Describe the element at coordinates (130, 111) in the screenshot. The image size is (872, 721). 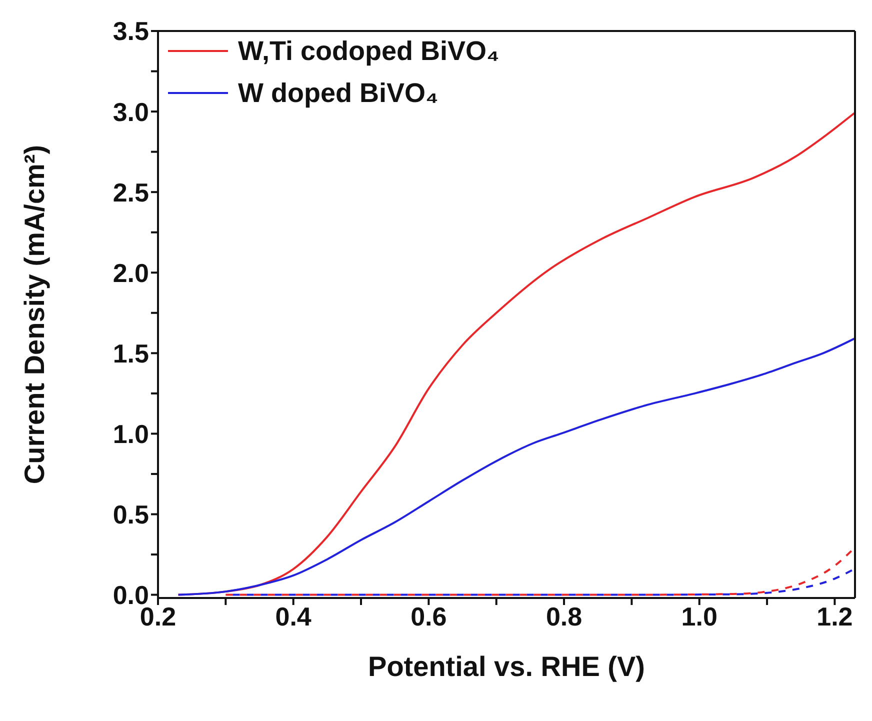
I see `y-tick-label: 3.0` at that location.